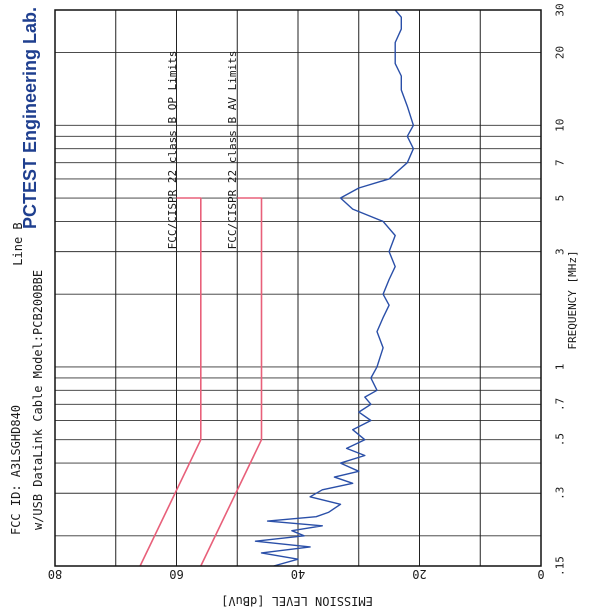  What do you see at coordinates (232, 150) in the screenshot?
I see `av-limit-annotation: FCC/CISPR 22 class B AV Limits` at bounding box center [232, 150].